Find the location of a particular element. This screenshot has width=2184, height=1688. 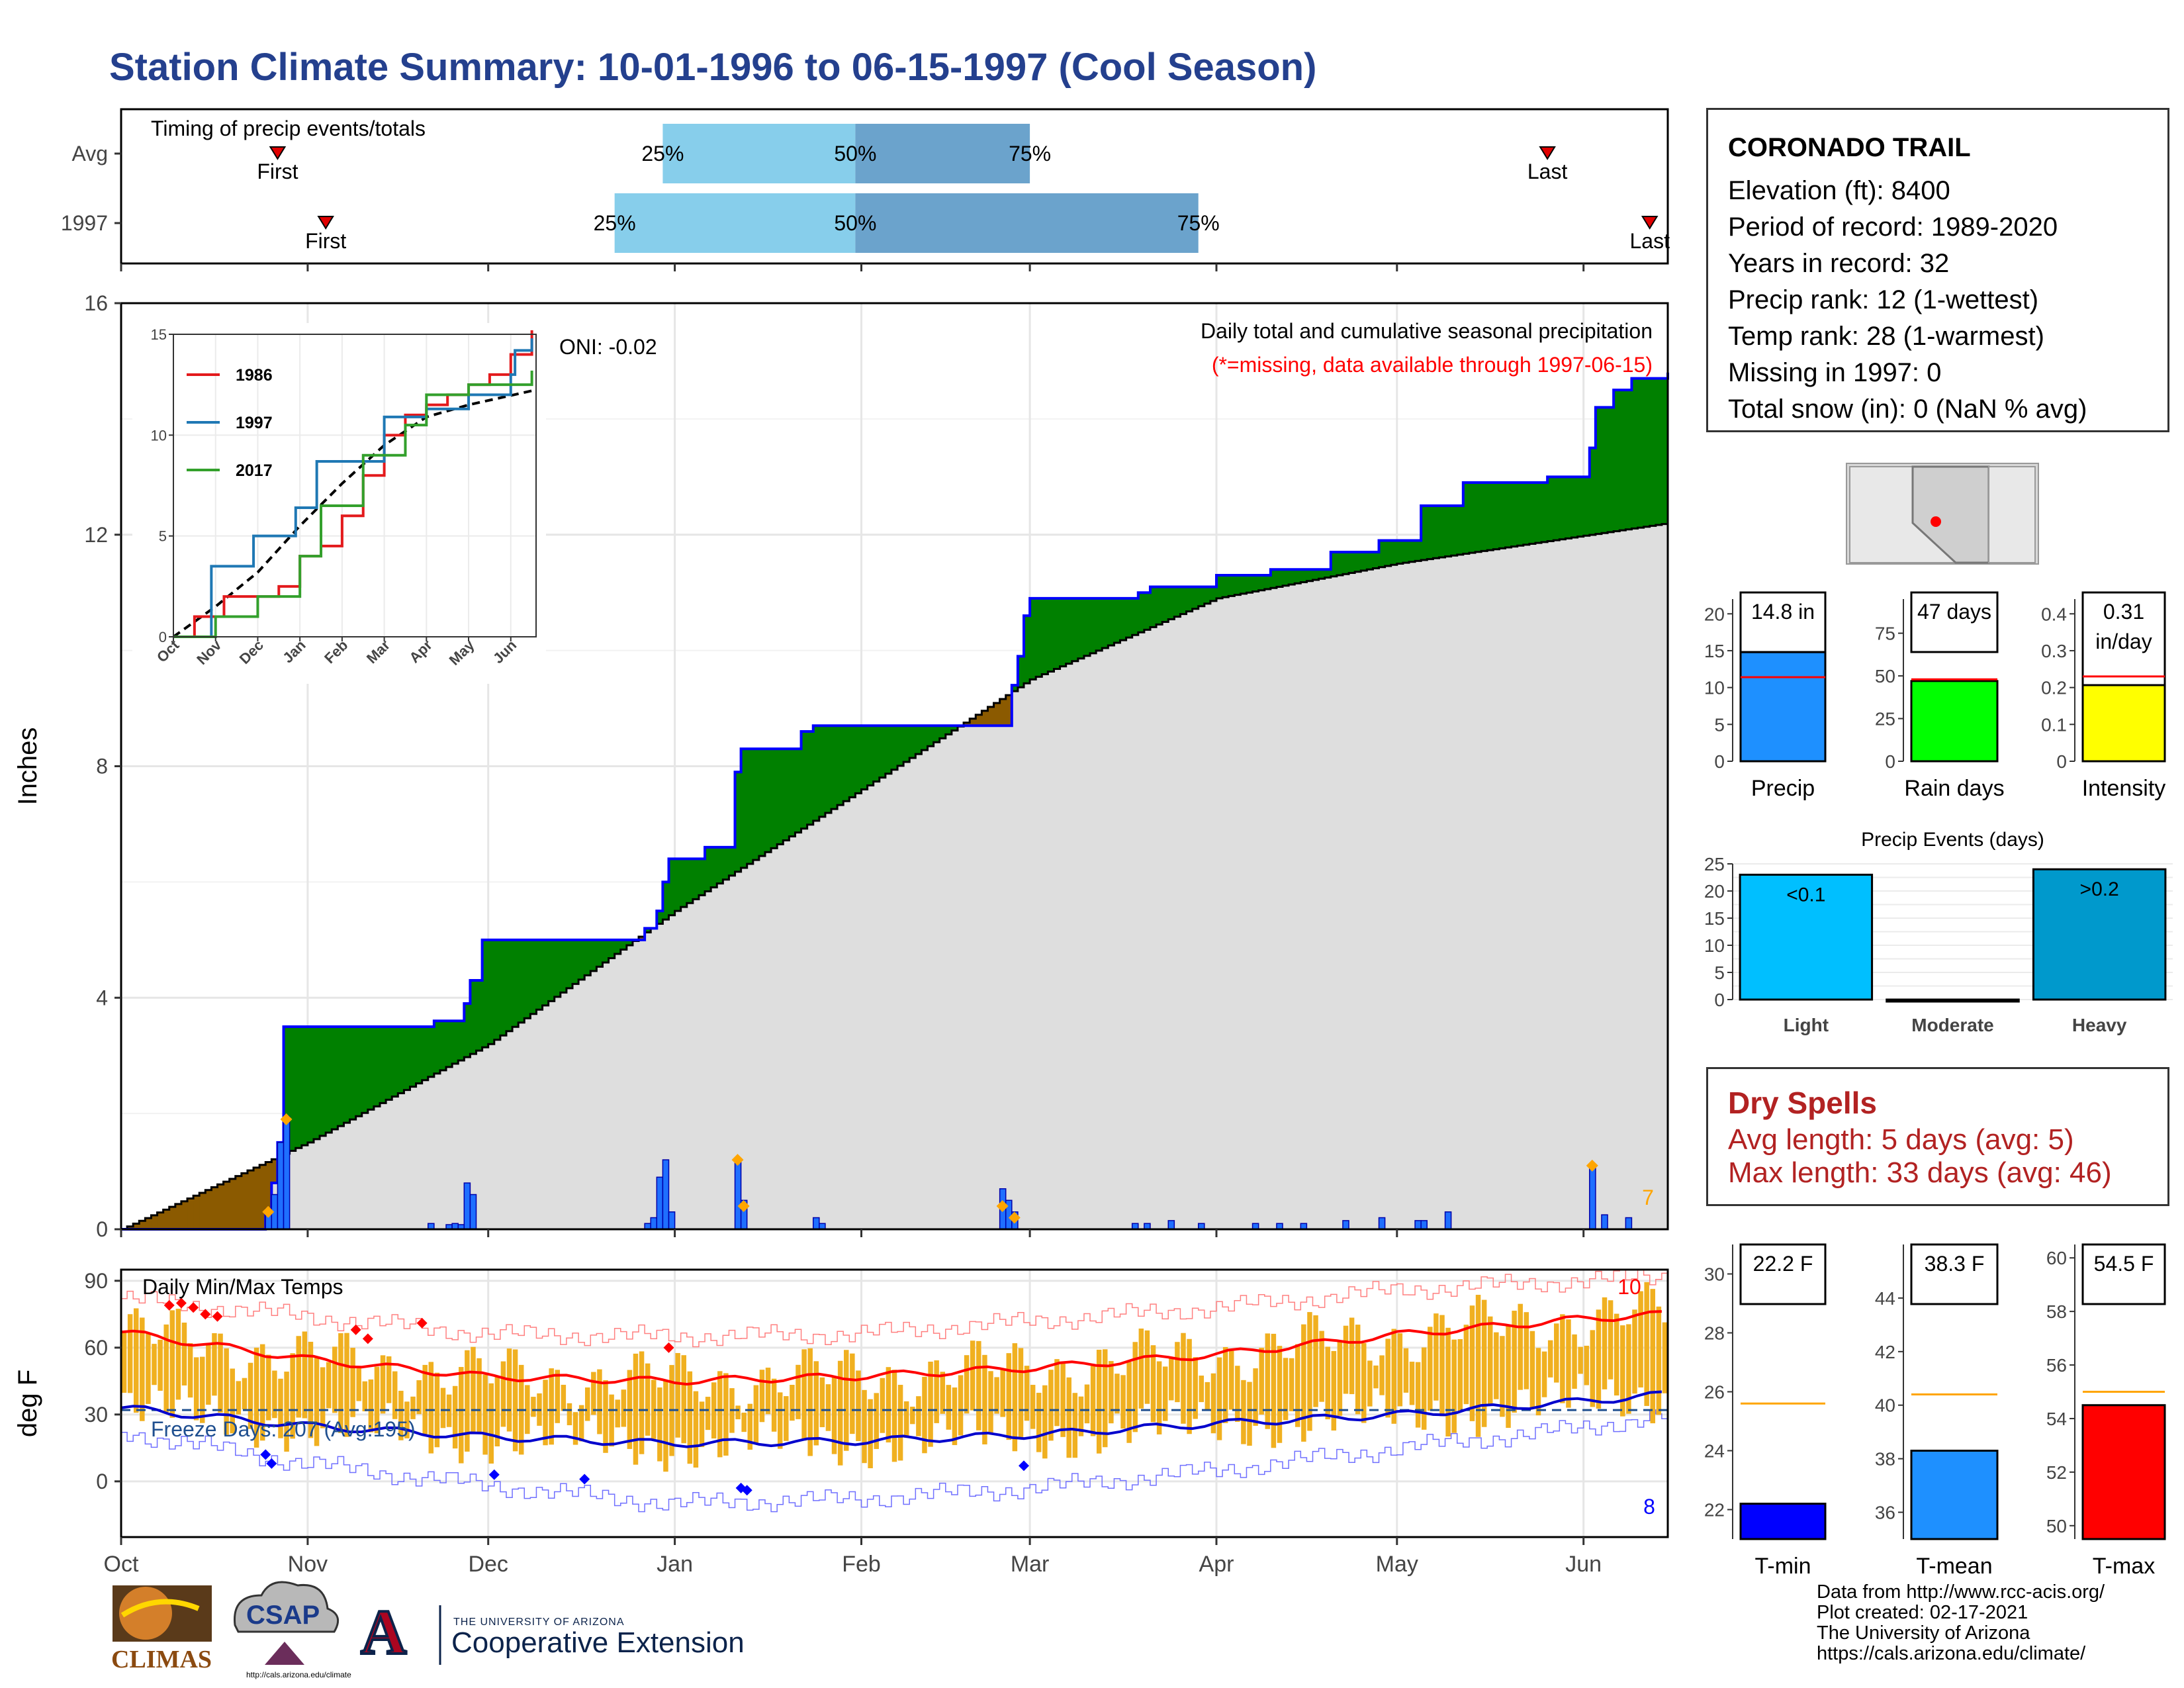

events-y-tick-label: 20 is located at coordinates (1715, 891).